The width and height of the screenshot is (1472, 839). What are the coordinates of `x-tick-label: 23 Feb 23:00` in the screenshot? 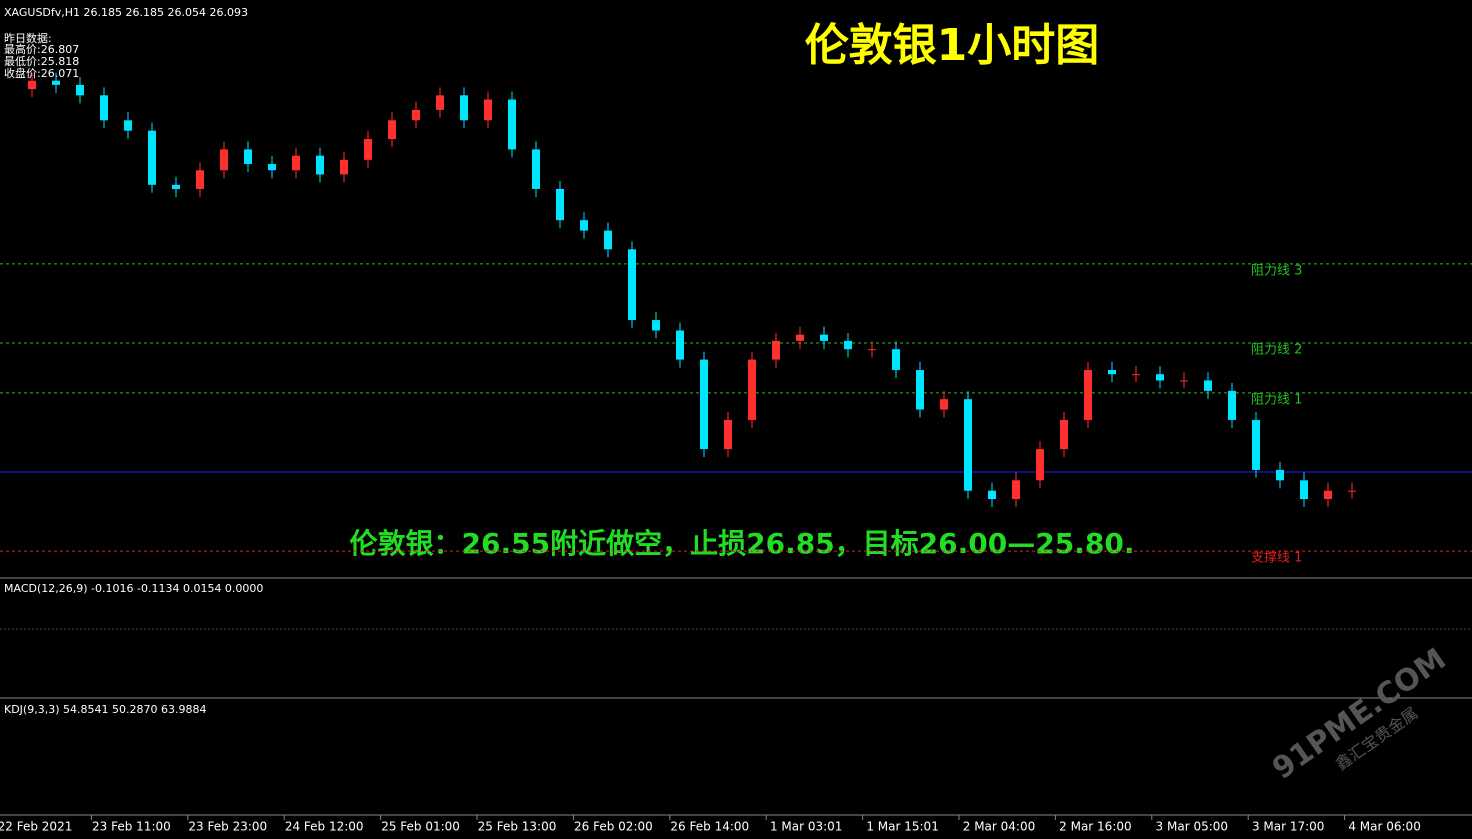 It's located at (227, 827).